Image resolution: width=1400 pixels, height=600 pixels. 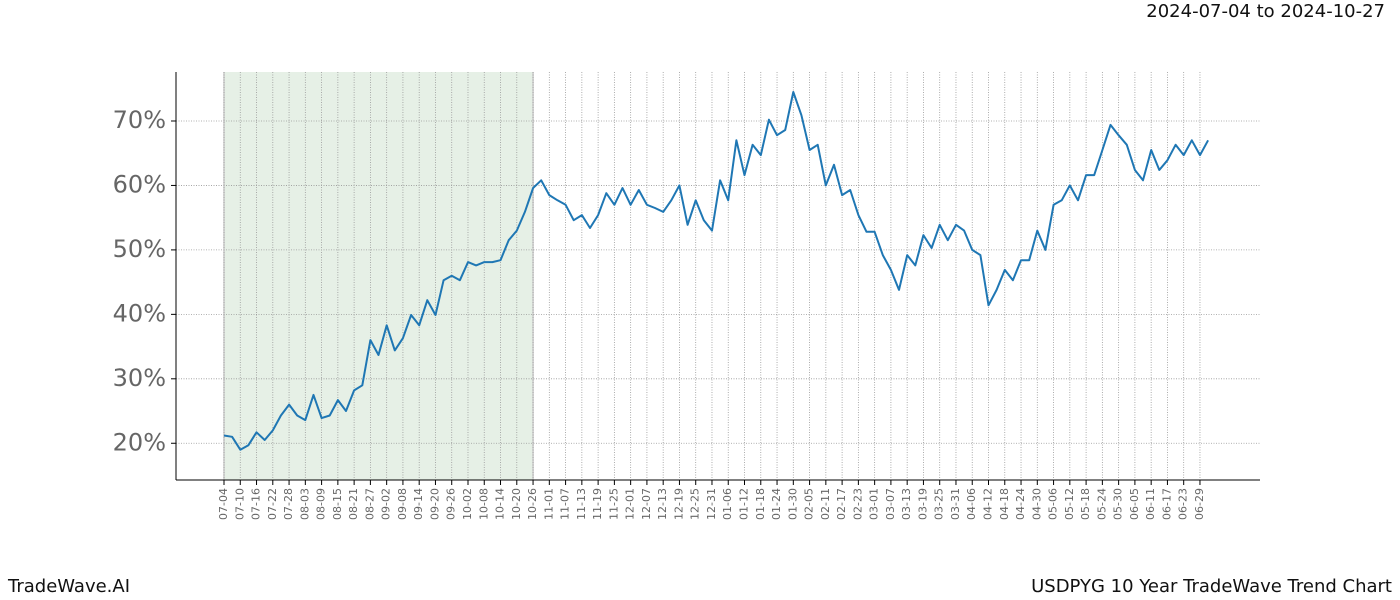 I want to click on x-tick-label: 10-02, so click(x=467, y=504).